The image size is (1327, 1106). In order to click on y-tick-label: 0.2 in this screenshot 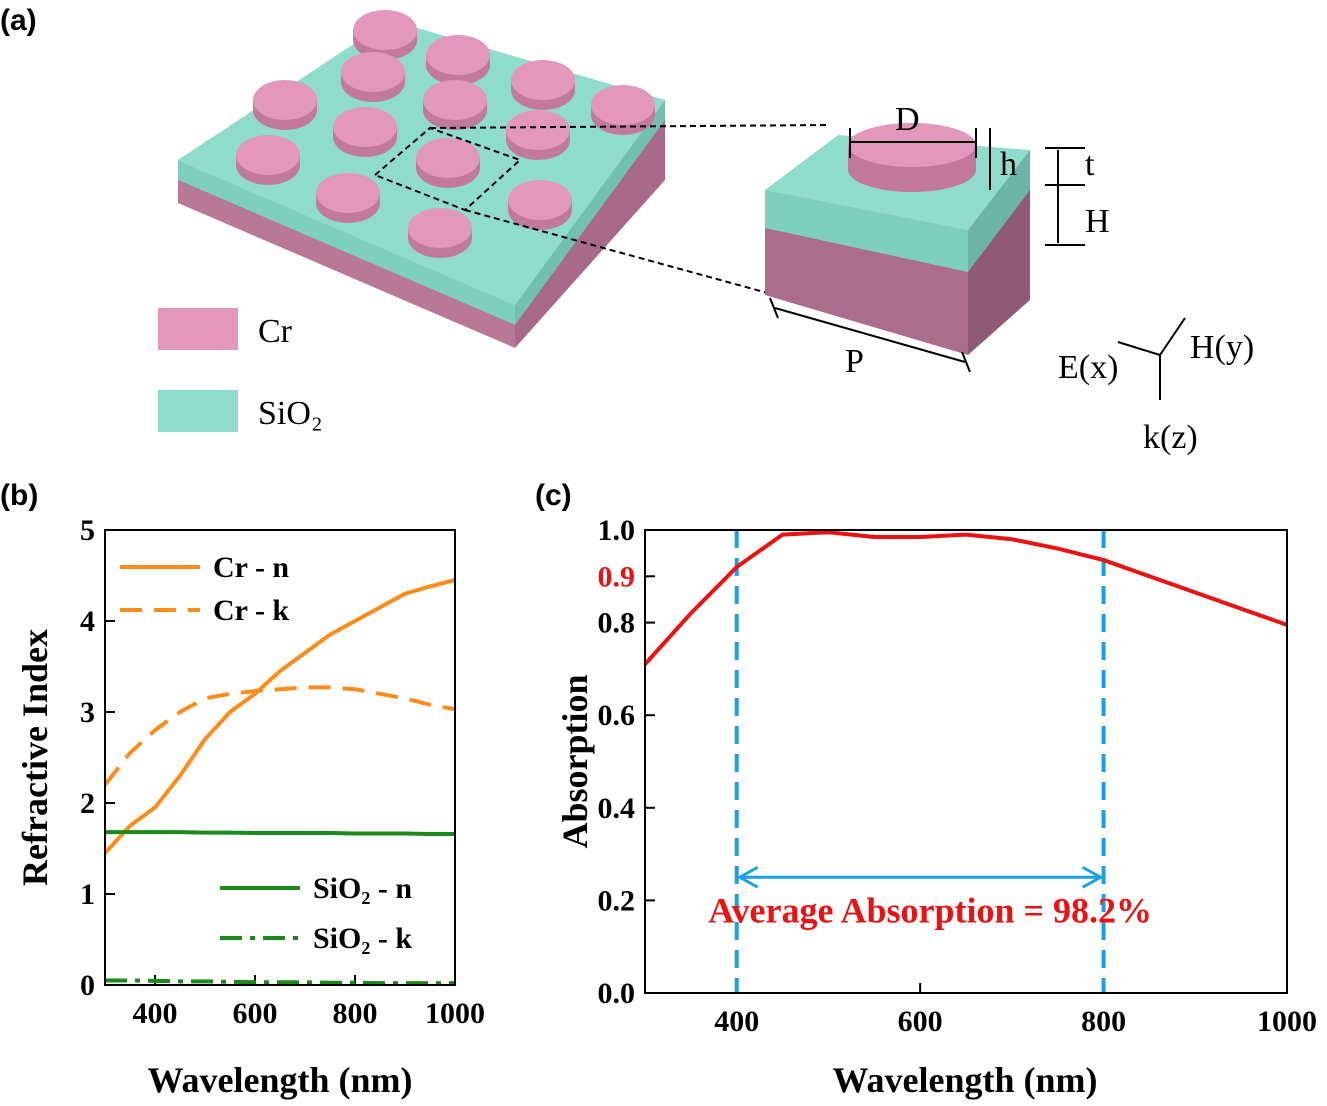, I will do `click(617, 900)`.